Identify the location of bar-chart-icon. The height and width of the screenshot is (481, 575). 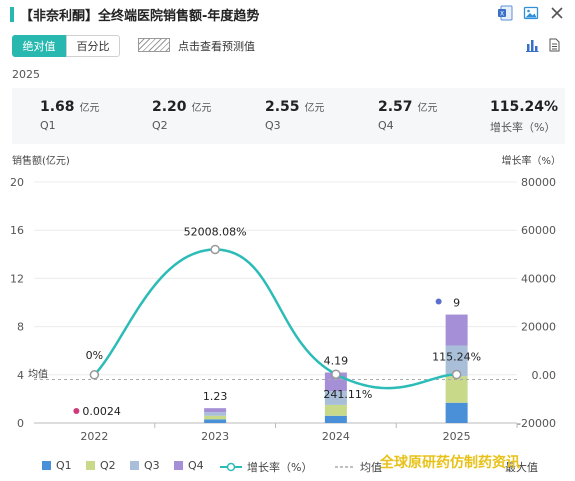
(532, 45).